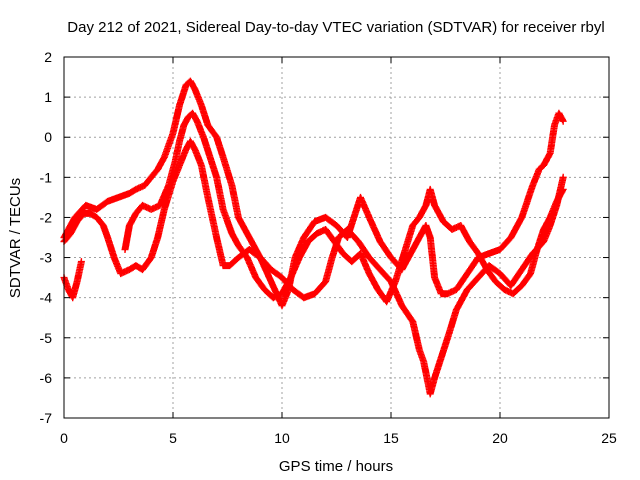  What do you see at coordinates (46, 258) in the screenshot?
I see `y-tick-label: -3` at bounding box center [46, 258].